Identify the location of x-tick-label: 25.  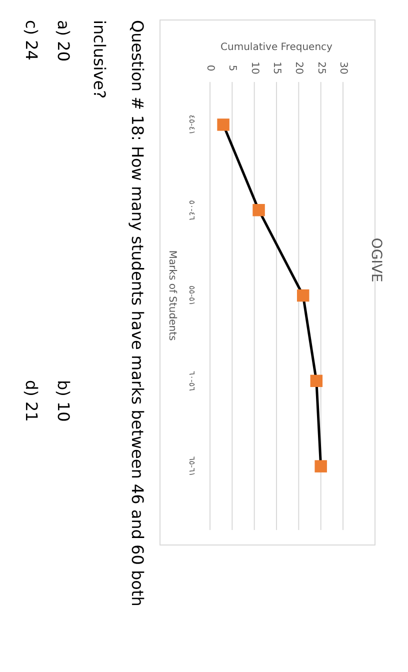
(320, 68).